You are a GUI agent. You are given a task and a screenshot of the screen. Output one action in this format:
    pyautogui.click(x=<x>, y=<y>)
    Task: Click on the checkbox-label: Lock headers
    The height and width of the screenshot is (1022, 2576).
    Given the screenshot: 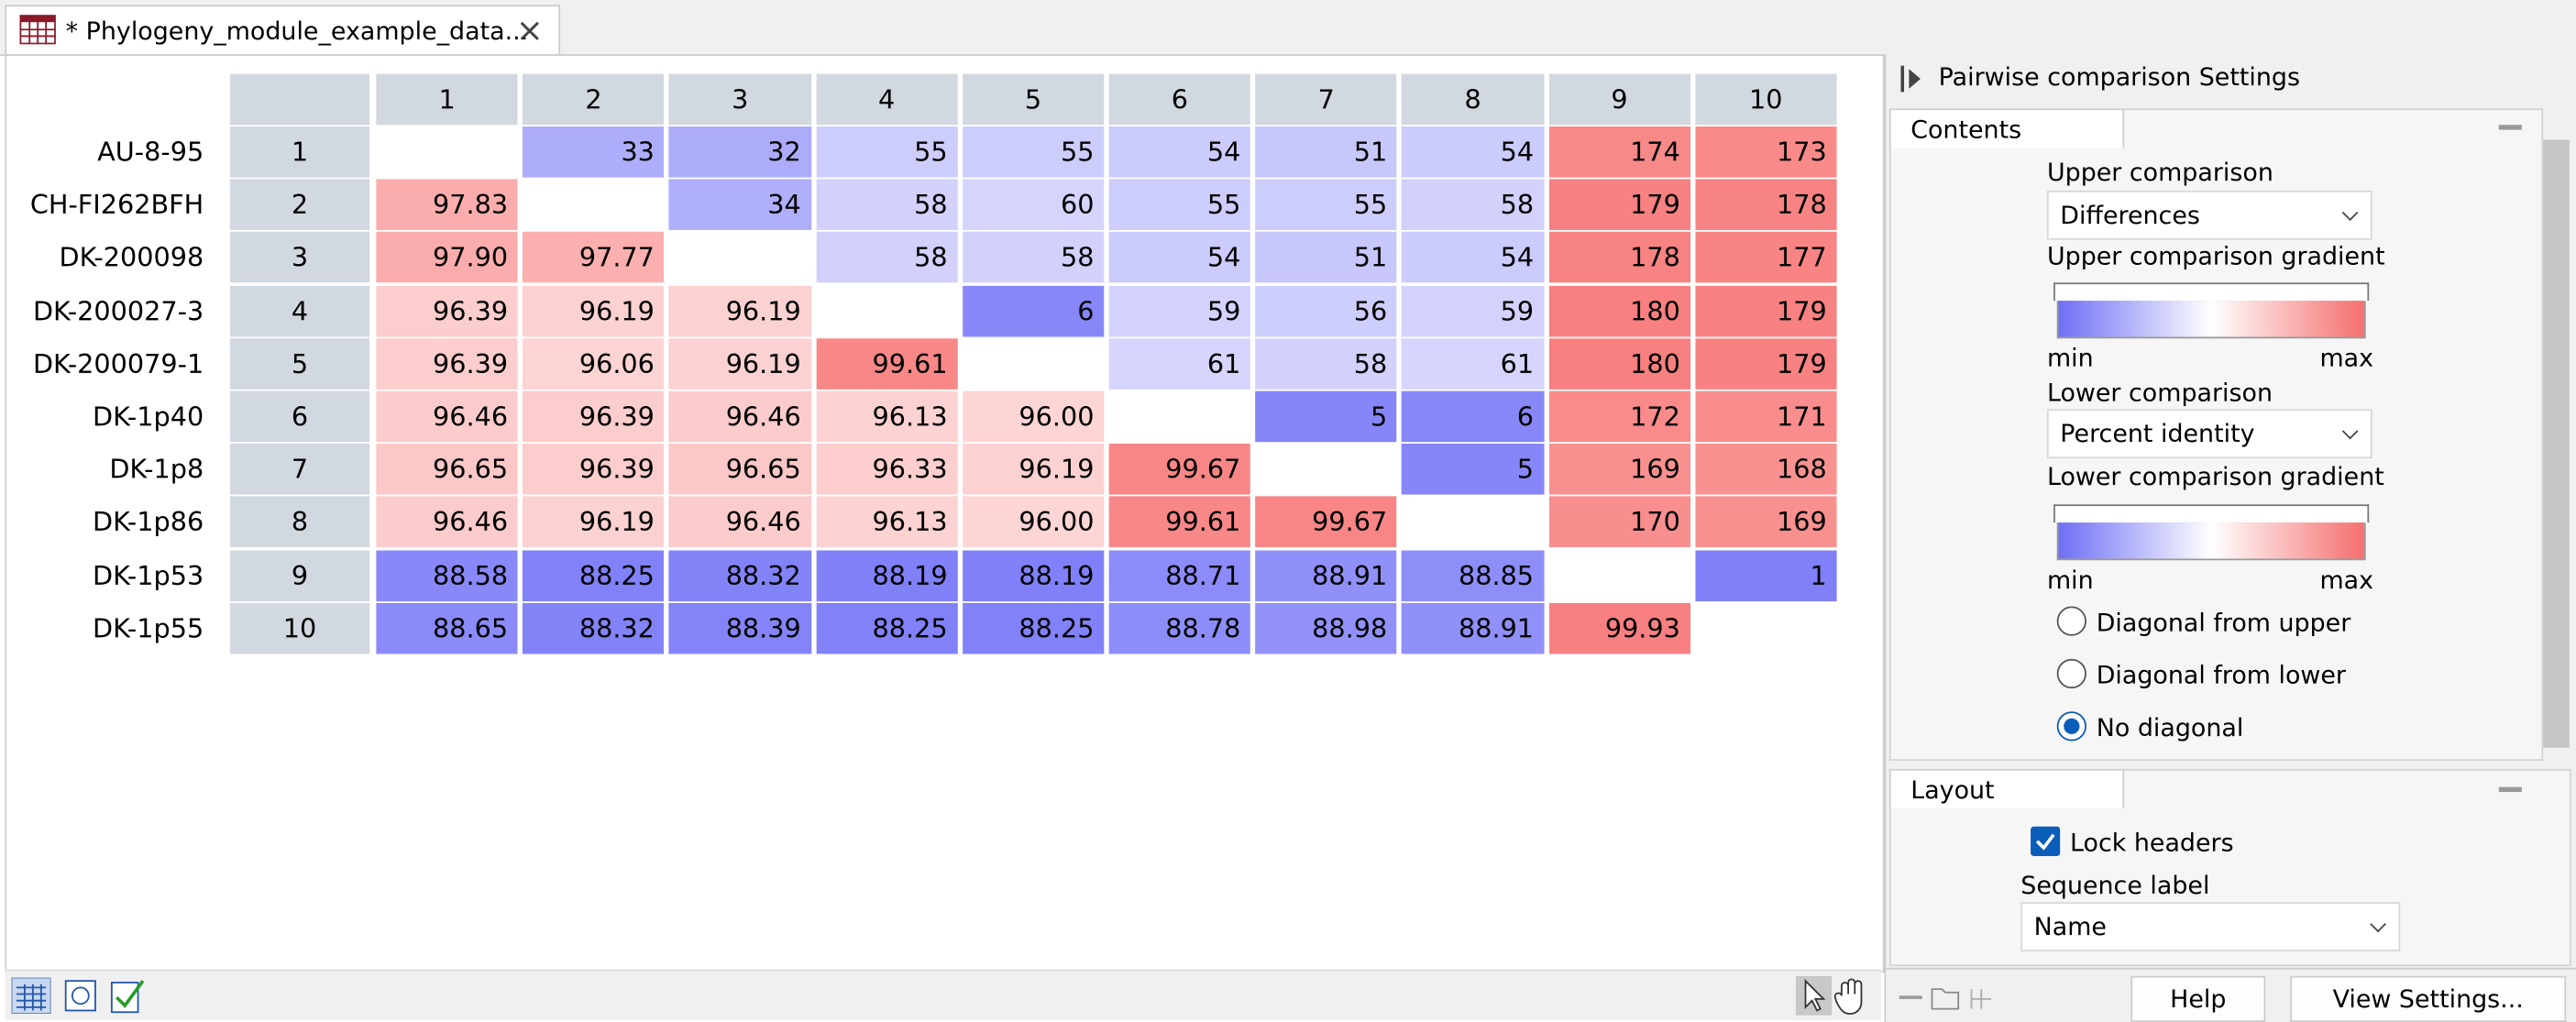 What is the action you would take?
    pyautogui.click(x=2152, y=843)
    